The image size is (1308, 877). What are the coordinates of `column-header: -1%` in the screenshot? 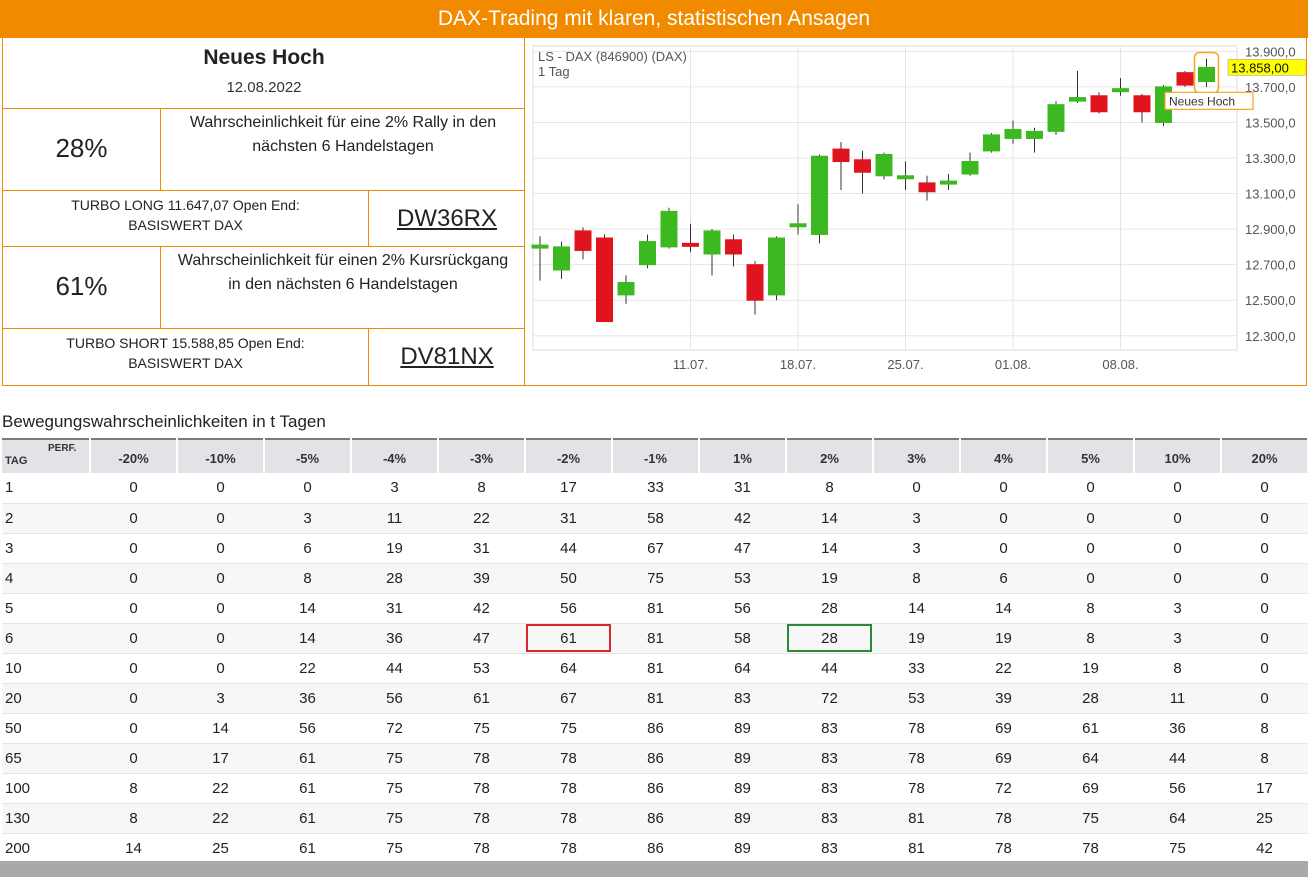 It's located at (656, 455).